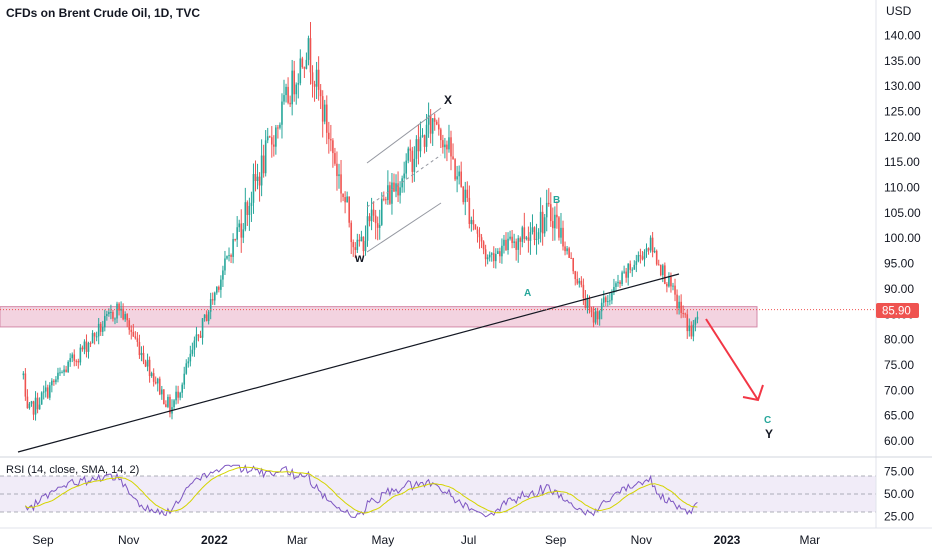 This screenshot has width=932, height=555. What do you see at coordinates (732, 359) in the screenshot?
I see `projection-arrow-shaft` at bounding box center [732, 359].